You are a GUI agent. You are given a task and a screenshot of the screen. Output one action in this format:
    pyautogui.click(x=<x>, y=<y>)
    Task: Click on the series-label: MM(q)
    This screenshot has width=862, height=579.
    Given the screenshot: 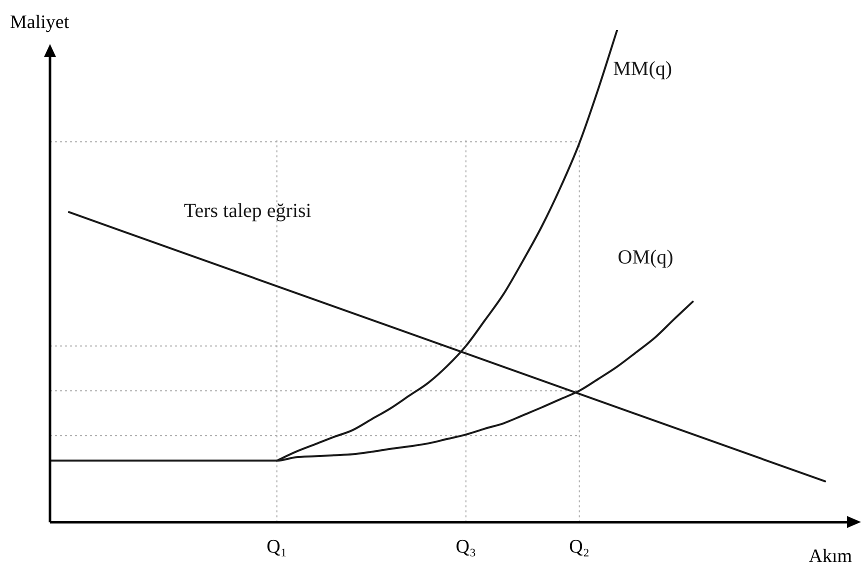 What is the action you would take?
    pyautogui.click(x=642, y=69)
    